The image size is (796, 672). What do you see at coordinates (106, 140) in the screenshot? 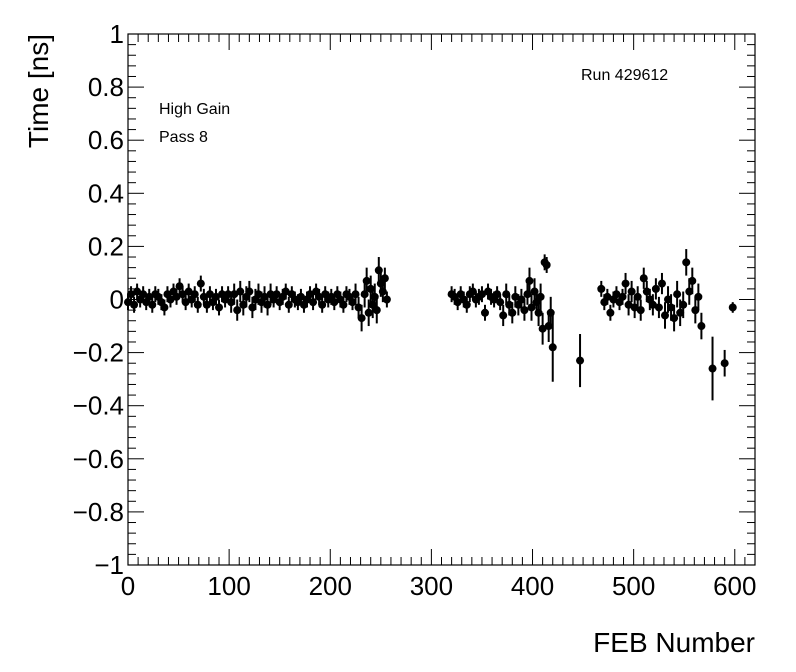
I see `y-tick-label: 0.6` at bounding box center [106, 140].